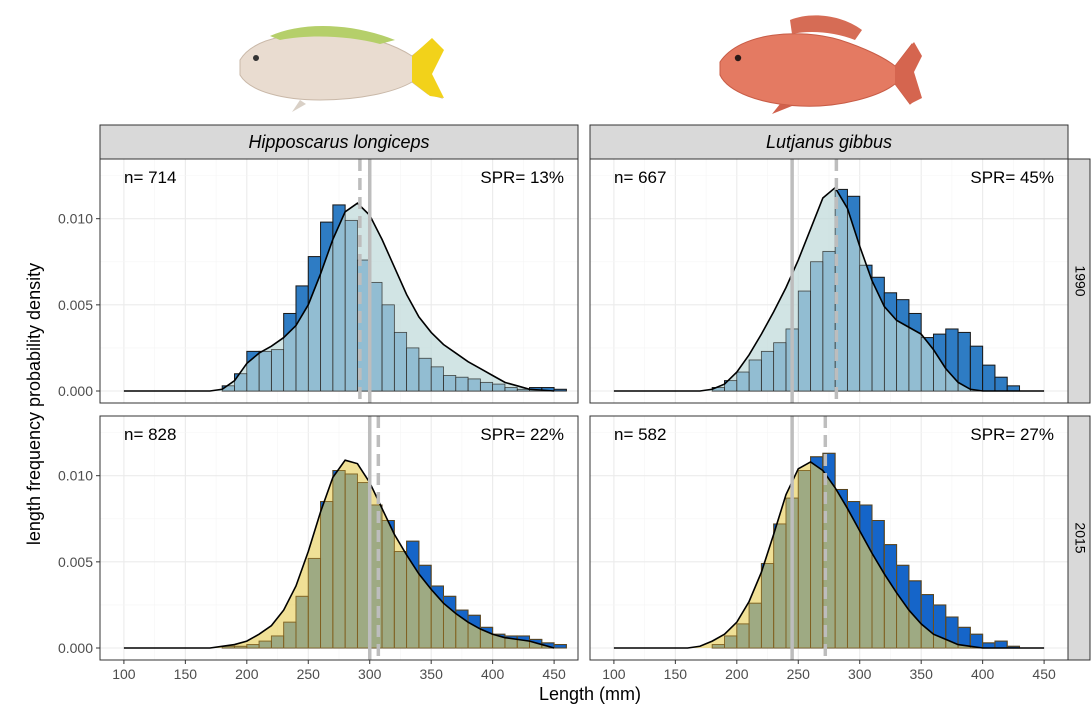  Describe the element at coordinates (640, 177) in the screenshot. I see `n-label: n= 667` at that location.